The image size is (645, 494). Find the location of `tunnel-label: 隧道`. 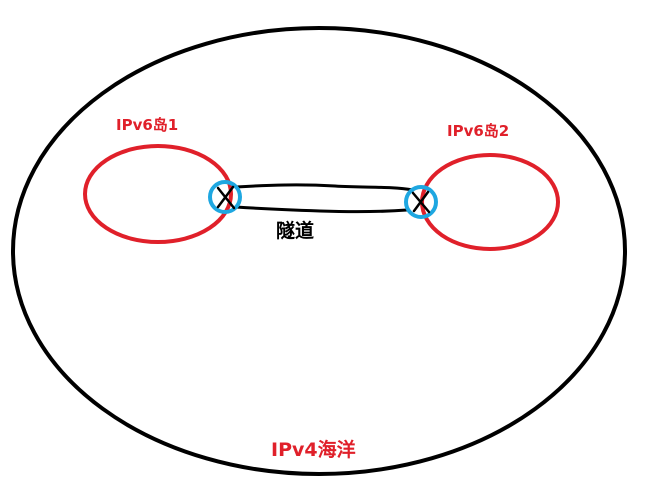

tunnel-label: 隧道 is located at coordinates (295, 231).